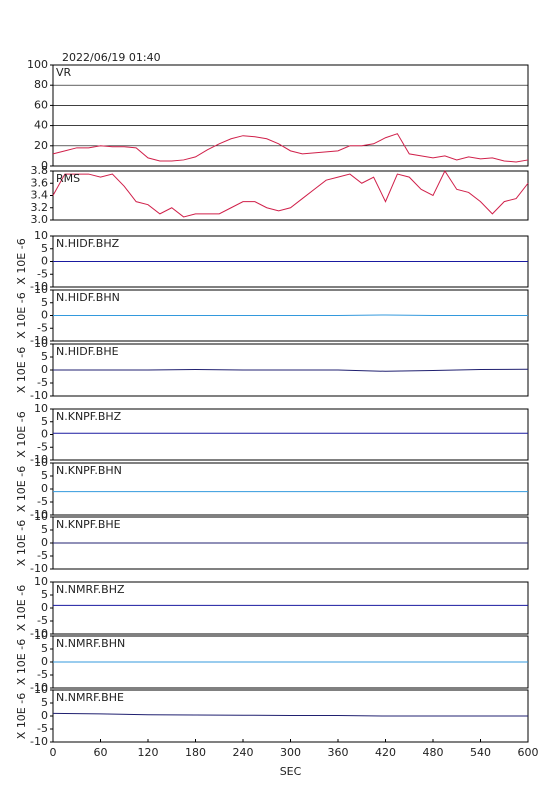 This screenshot has height=785, width=554. I want to click on trace-label: N.HIDF.BHN, so click(88, 297).